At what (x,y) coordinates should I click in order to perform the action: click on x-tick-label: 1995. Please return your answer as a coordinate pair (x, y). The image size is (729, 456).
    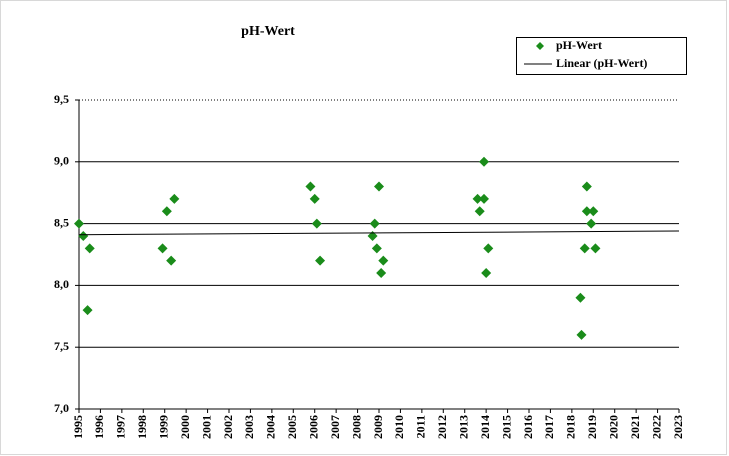
    Looking at the image, I should click on (78, 427).